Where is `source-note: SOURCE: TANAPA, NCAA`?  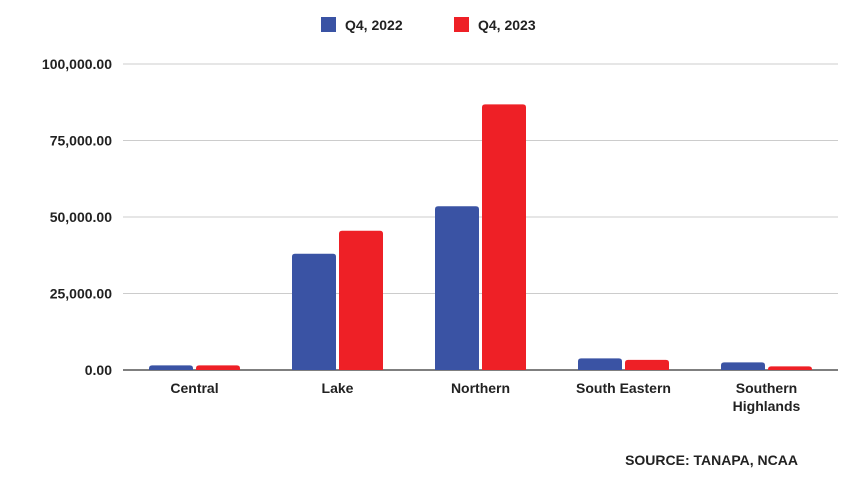 source-note: SOURCE: TANAPA, NCAA is located at coordinates (711, 460).